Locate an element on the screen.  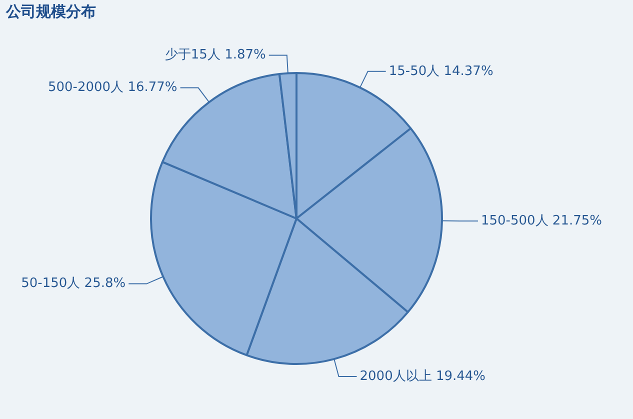
slice-label: 150-500人 21.75% is located at coordinates (541, 220).